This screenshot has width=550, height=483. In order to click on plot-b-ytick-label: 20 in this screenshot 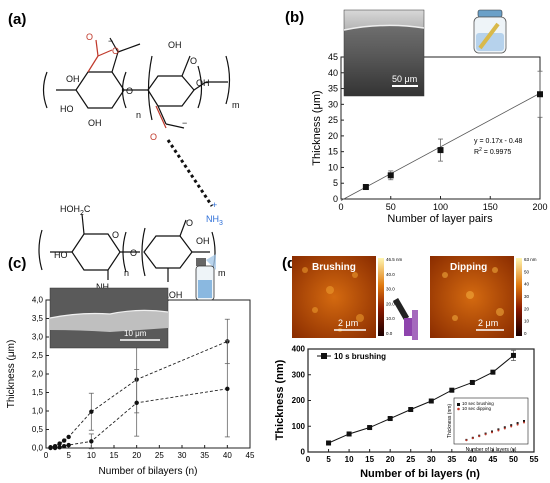, I will do `click(333, 136)`.